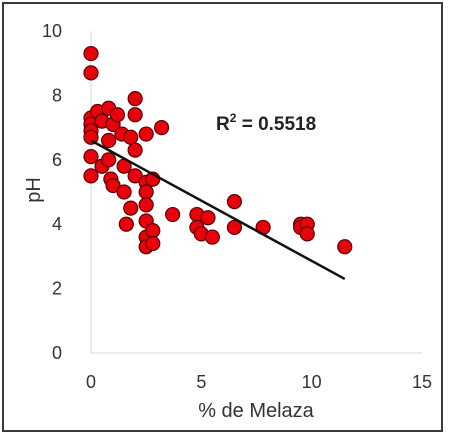 This screenshot has height=438, width=449. I want to click on x-axis-title: % de Melaza, so click(256, 411).